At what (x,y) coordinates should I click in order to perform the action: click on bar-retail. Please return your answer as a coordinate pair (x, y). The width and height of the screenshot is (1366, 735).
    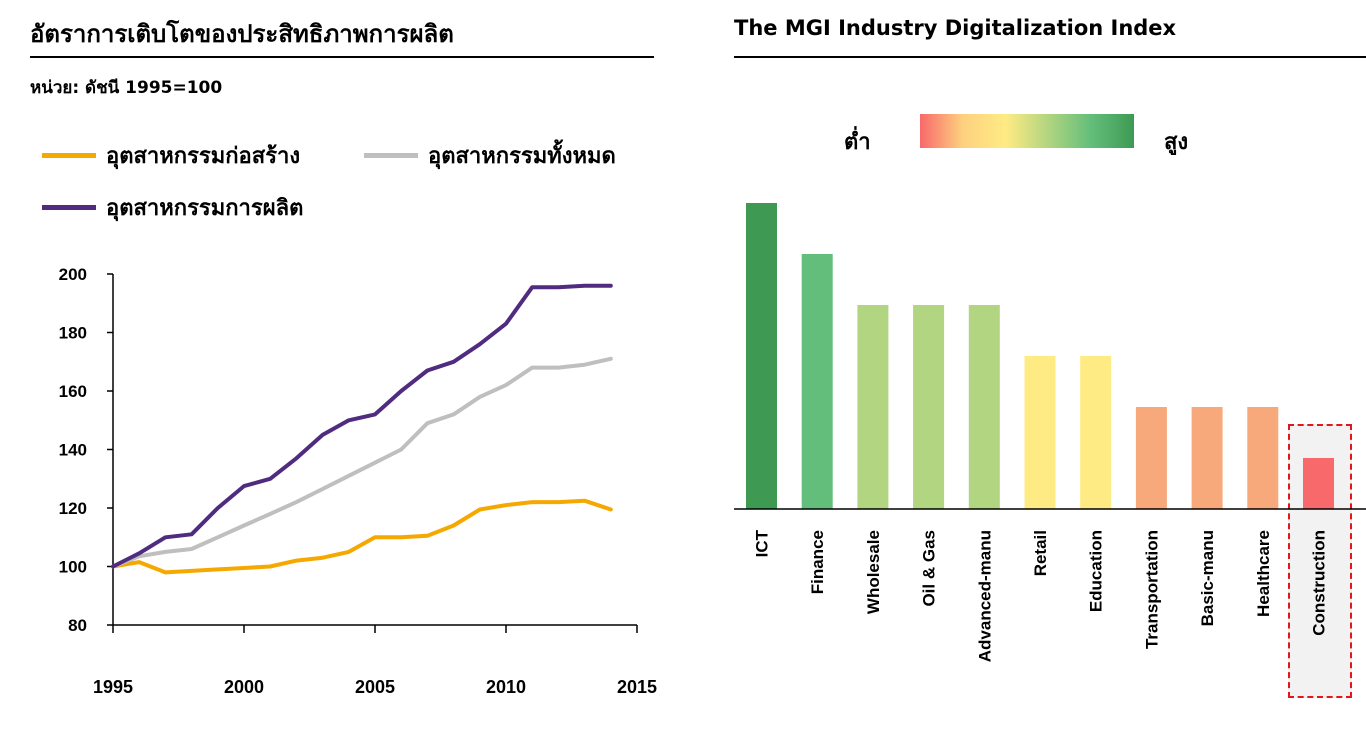
    Looking at the image, I should click on (1040, 432).